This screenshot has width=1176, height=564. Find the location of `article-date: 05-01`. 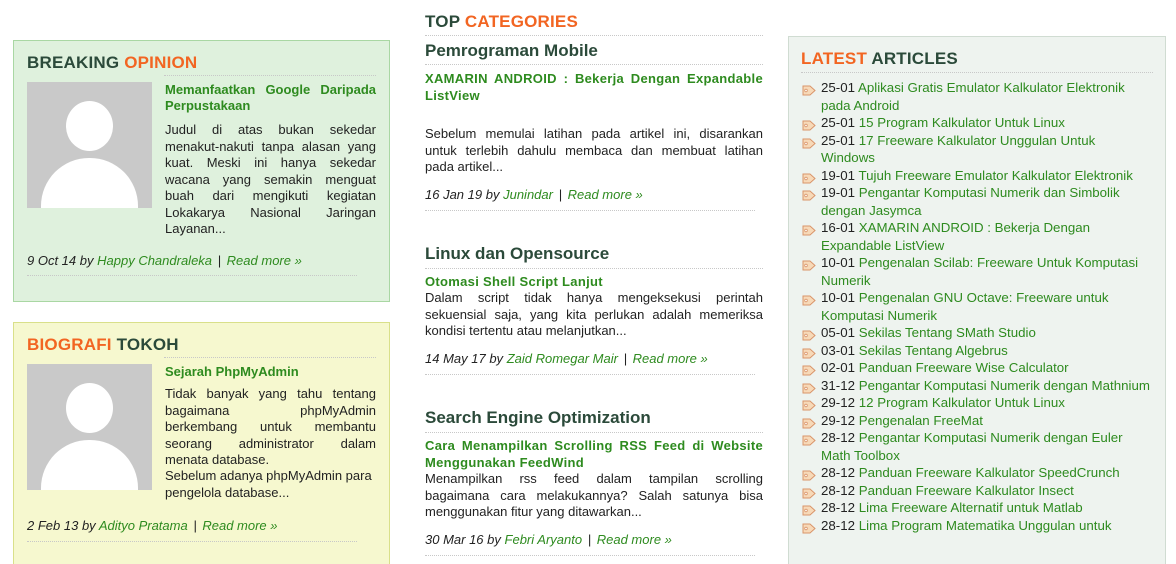

article-date: 05-01 is located at coordinates (838, 332).